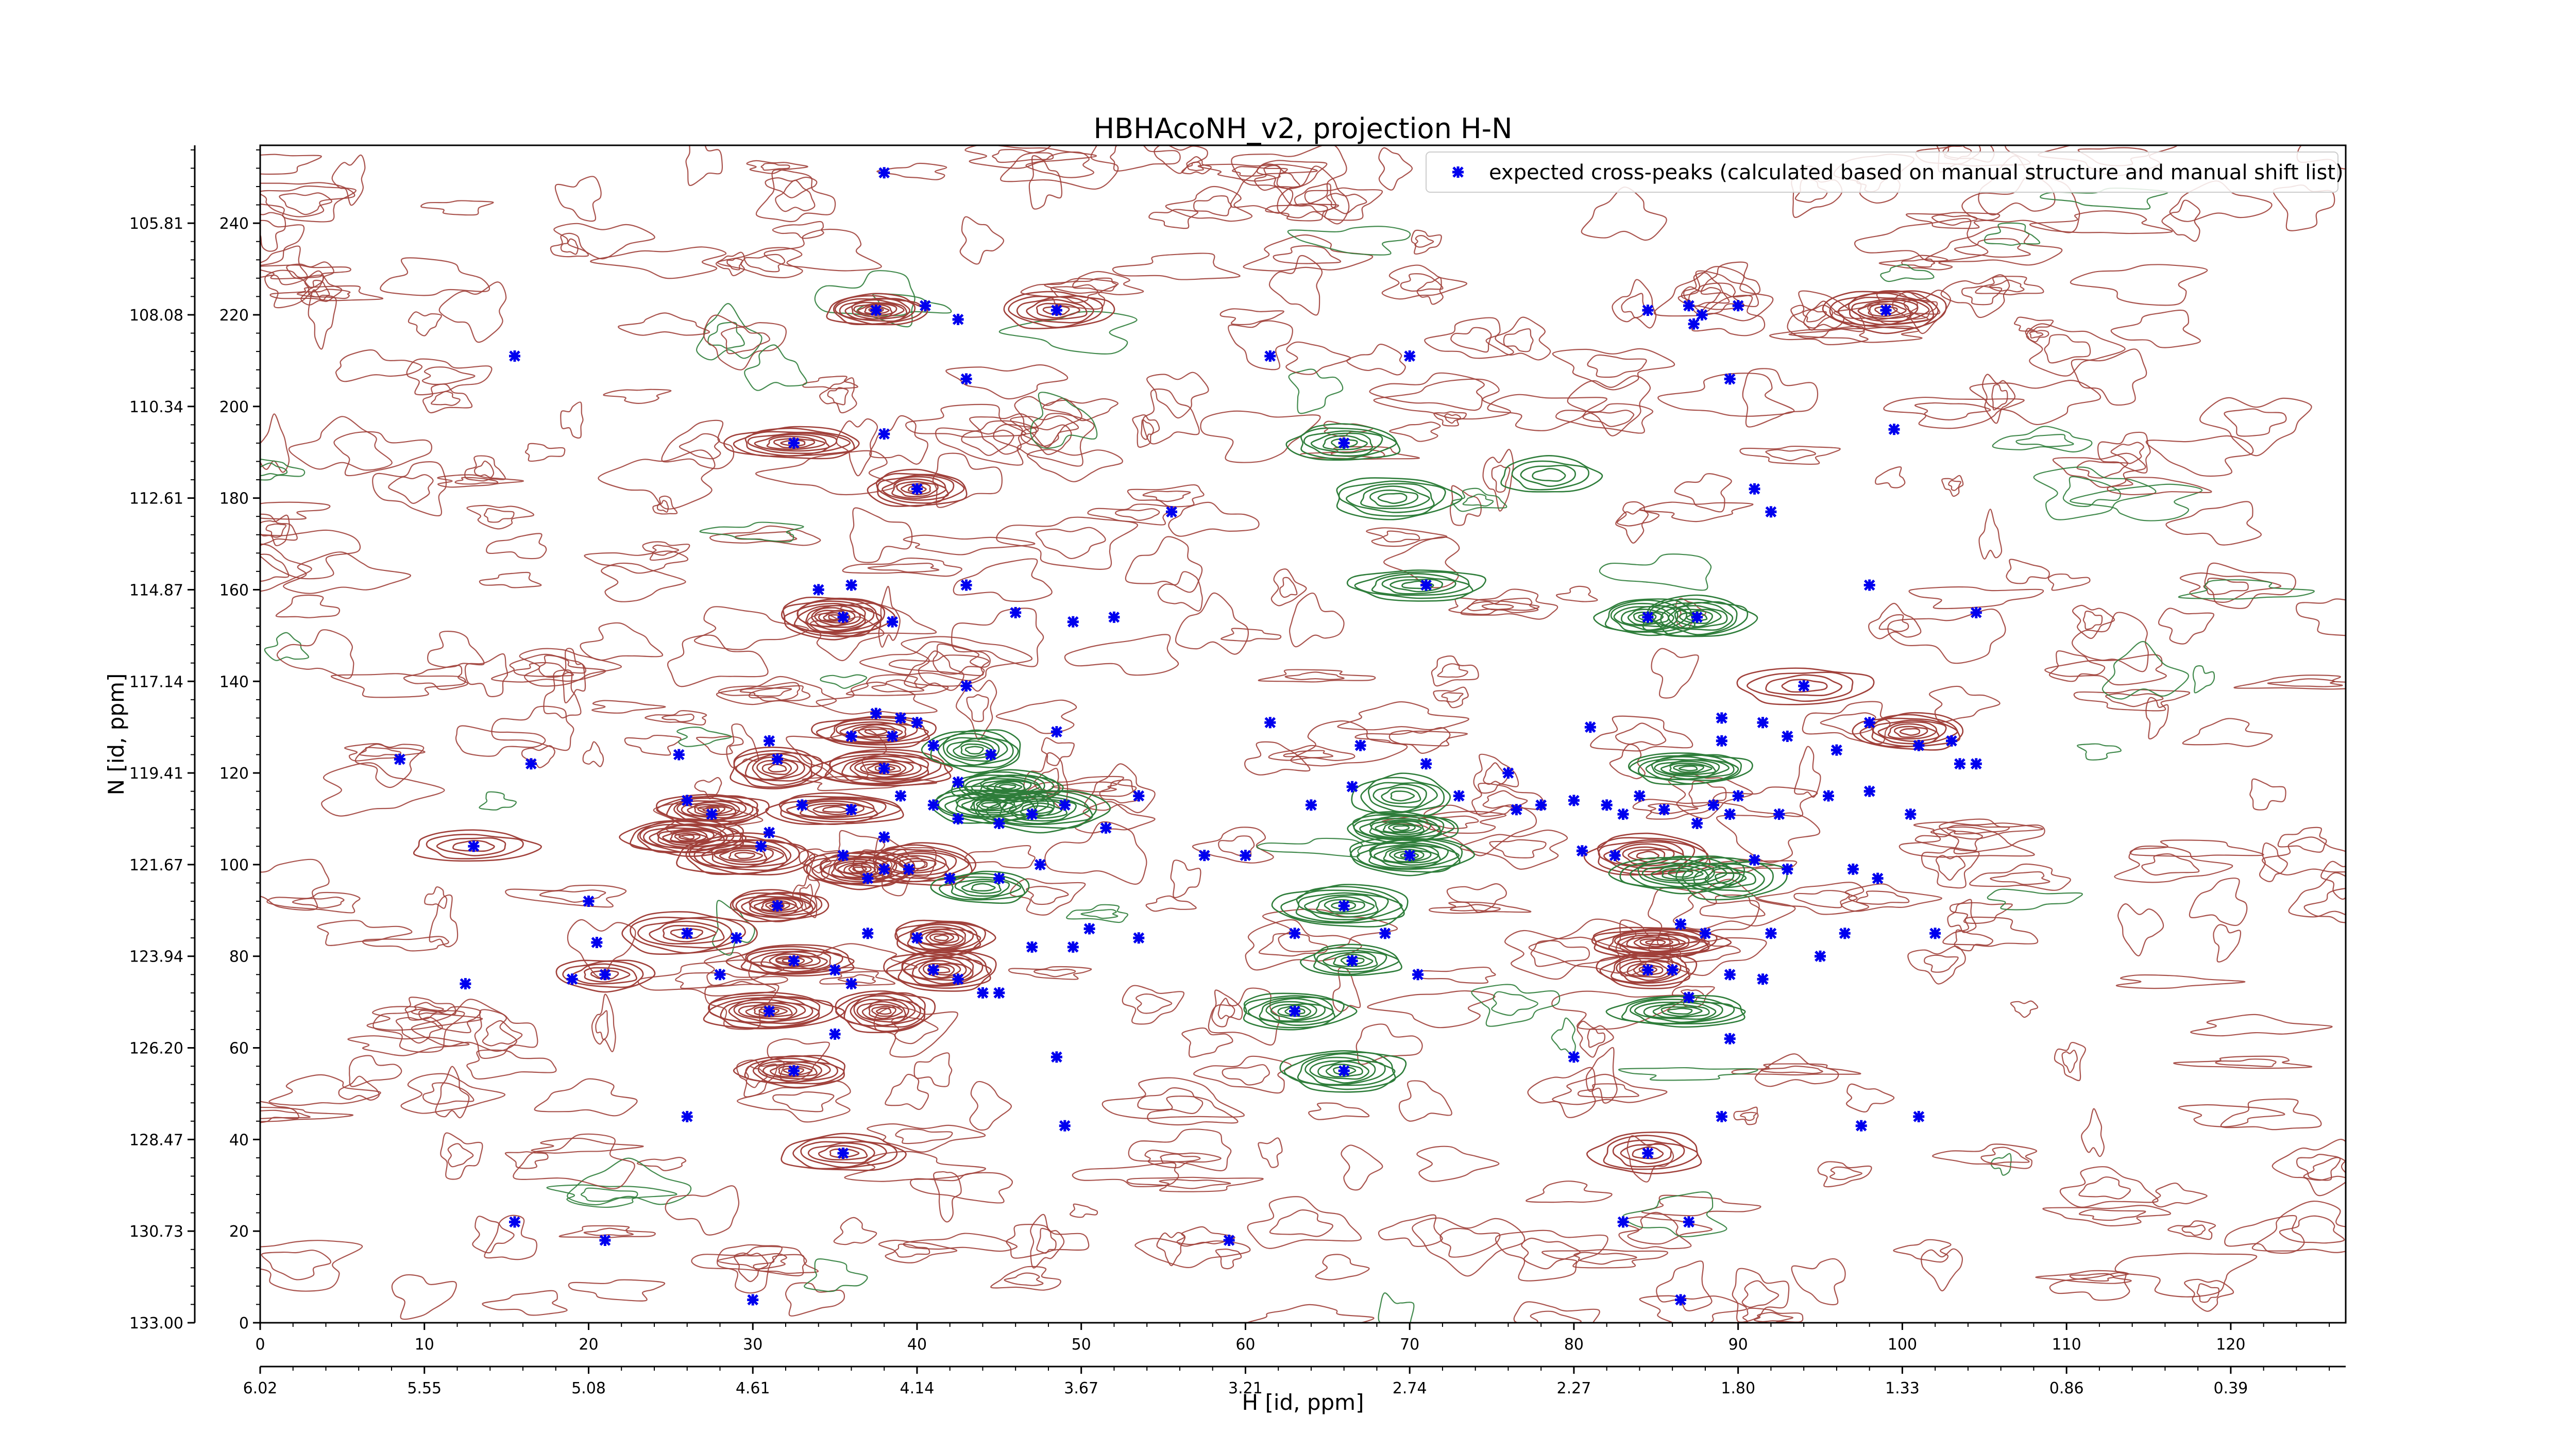  What do you see at coordinates (1738, 1345) in the screenshot?
I see `x-tick-label: 90` at bounding box center [1738, 1345].